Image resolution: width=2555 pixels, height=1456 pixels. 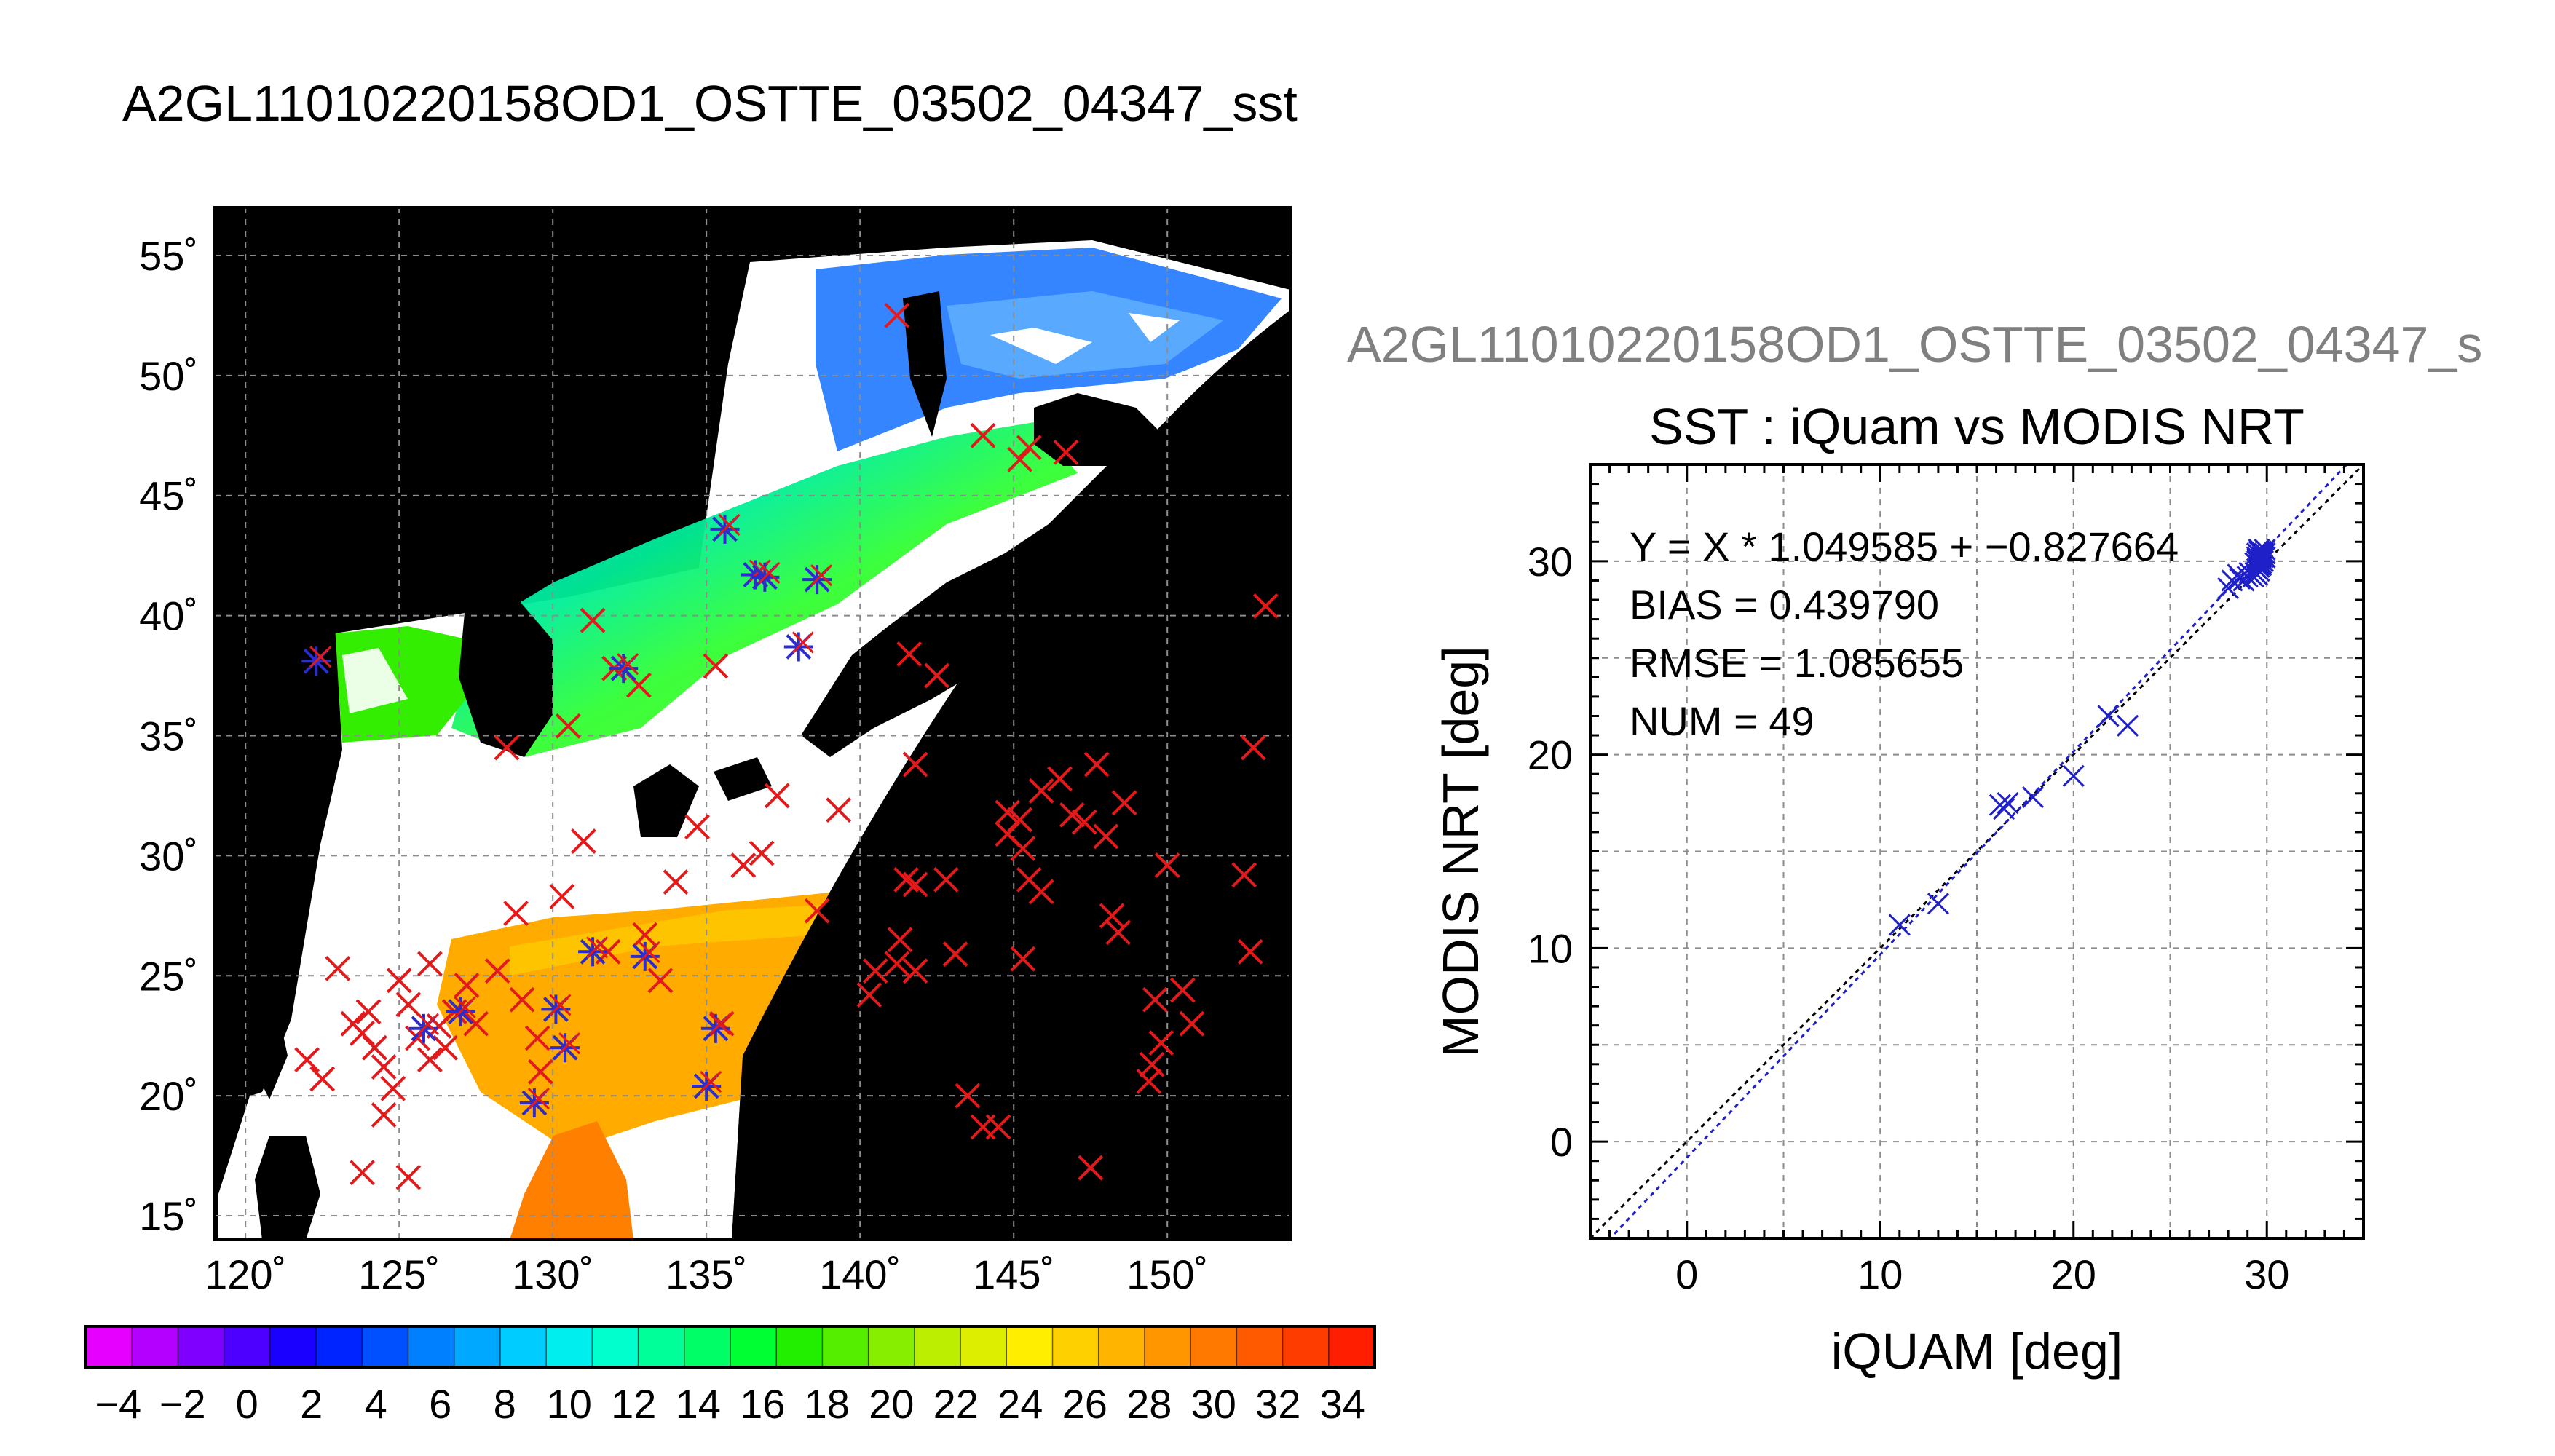 I want to click on x-tick-label: 20, so click(x=2073, y=1274).